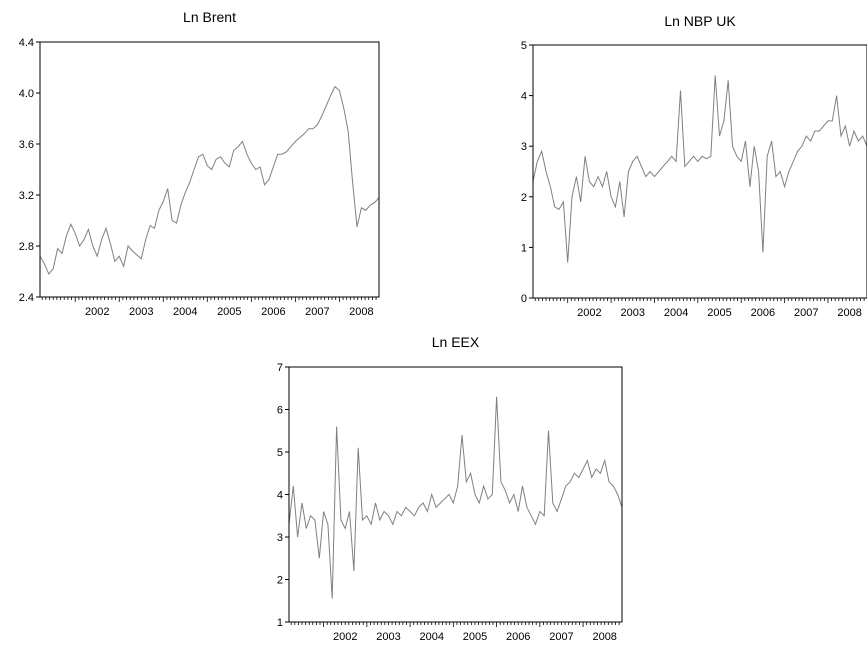  I want to click on y-tick-label: 4.0, so click(26, 94).